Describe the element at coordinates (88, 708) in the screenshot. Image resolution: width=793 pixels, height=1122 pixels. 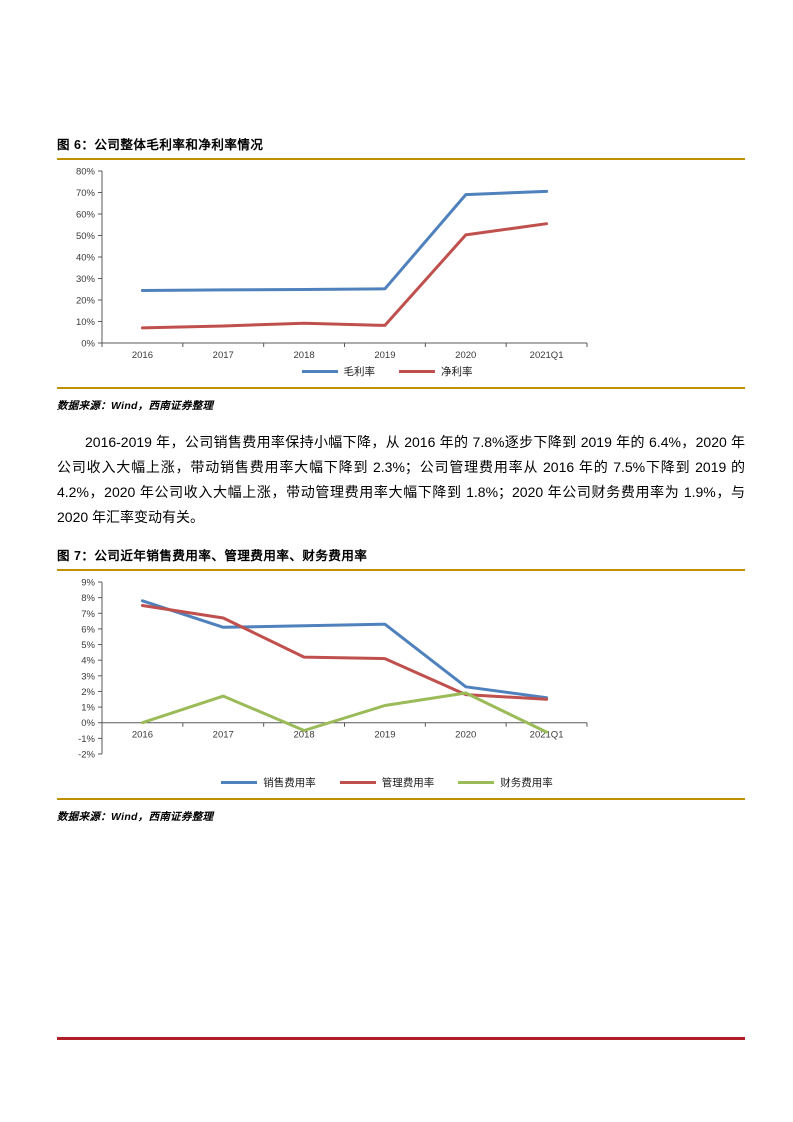
I see `svg-text: 1%` at that location.